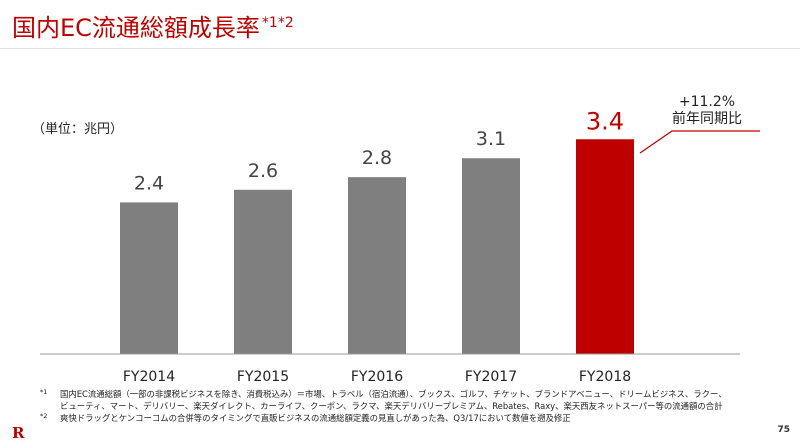 Image resolution: width=800 pixels, height=446 pixels. Describe the element at coordinates (18, 433) in the screenshot. I see `rakuten-logo-icon: R` at that location.